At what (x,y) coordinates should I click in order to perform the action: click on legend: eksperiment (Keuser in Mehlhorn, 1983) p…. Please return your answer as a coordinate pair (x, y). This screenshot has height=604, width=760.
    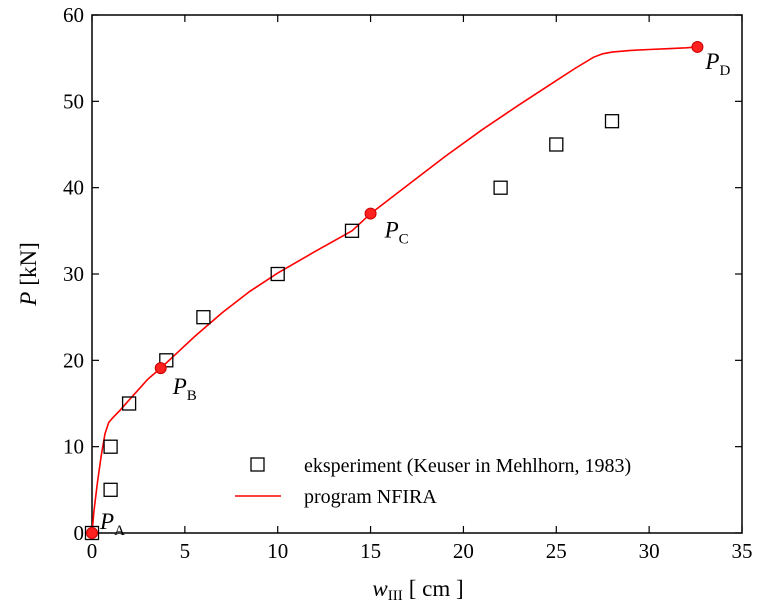
    Looking at the image, I should click on (433, 481).